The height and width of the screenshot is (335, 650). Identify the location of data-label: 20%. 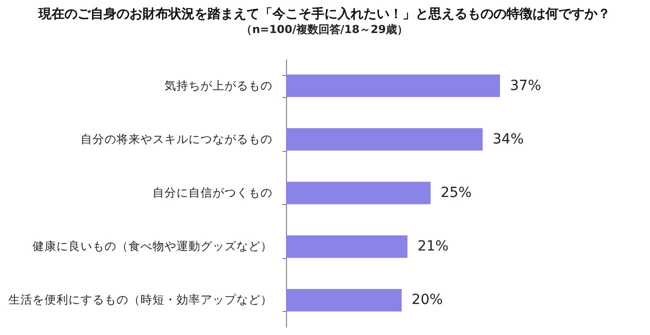
(427, 300).